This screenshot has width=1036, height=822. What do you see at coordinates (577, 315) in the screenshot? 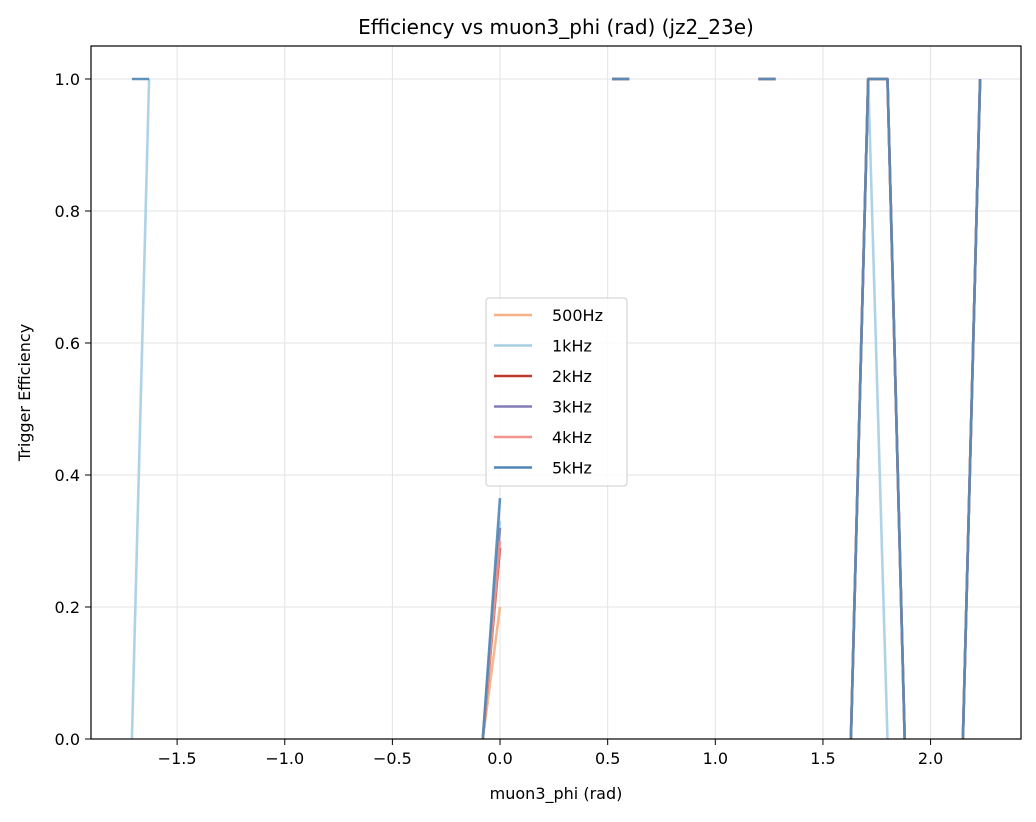
I see `legend-label-500hz: 500Hz` at bounding box center [577, 315].